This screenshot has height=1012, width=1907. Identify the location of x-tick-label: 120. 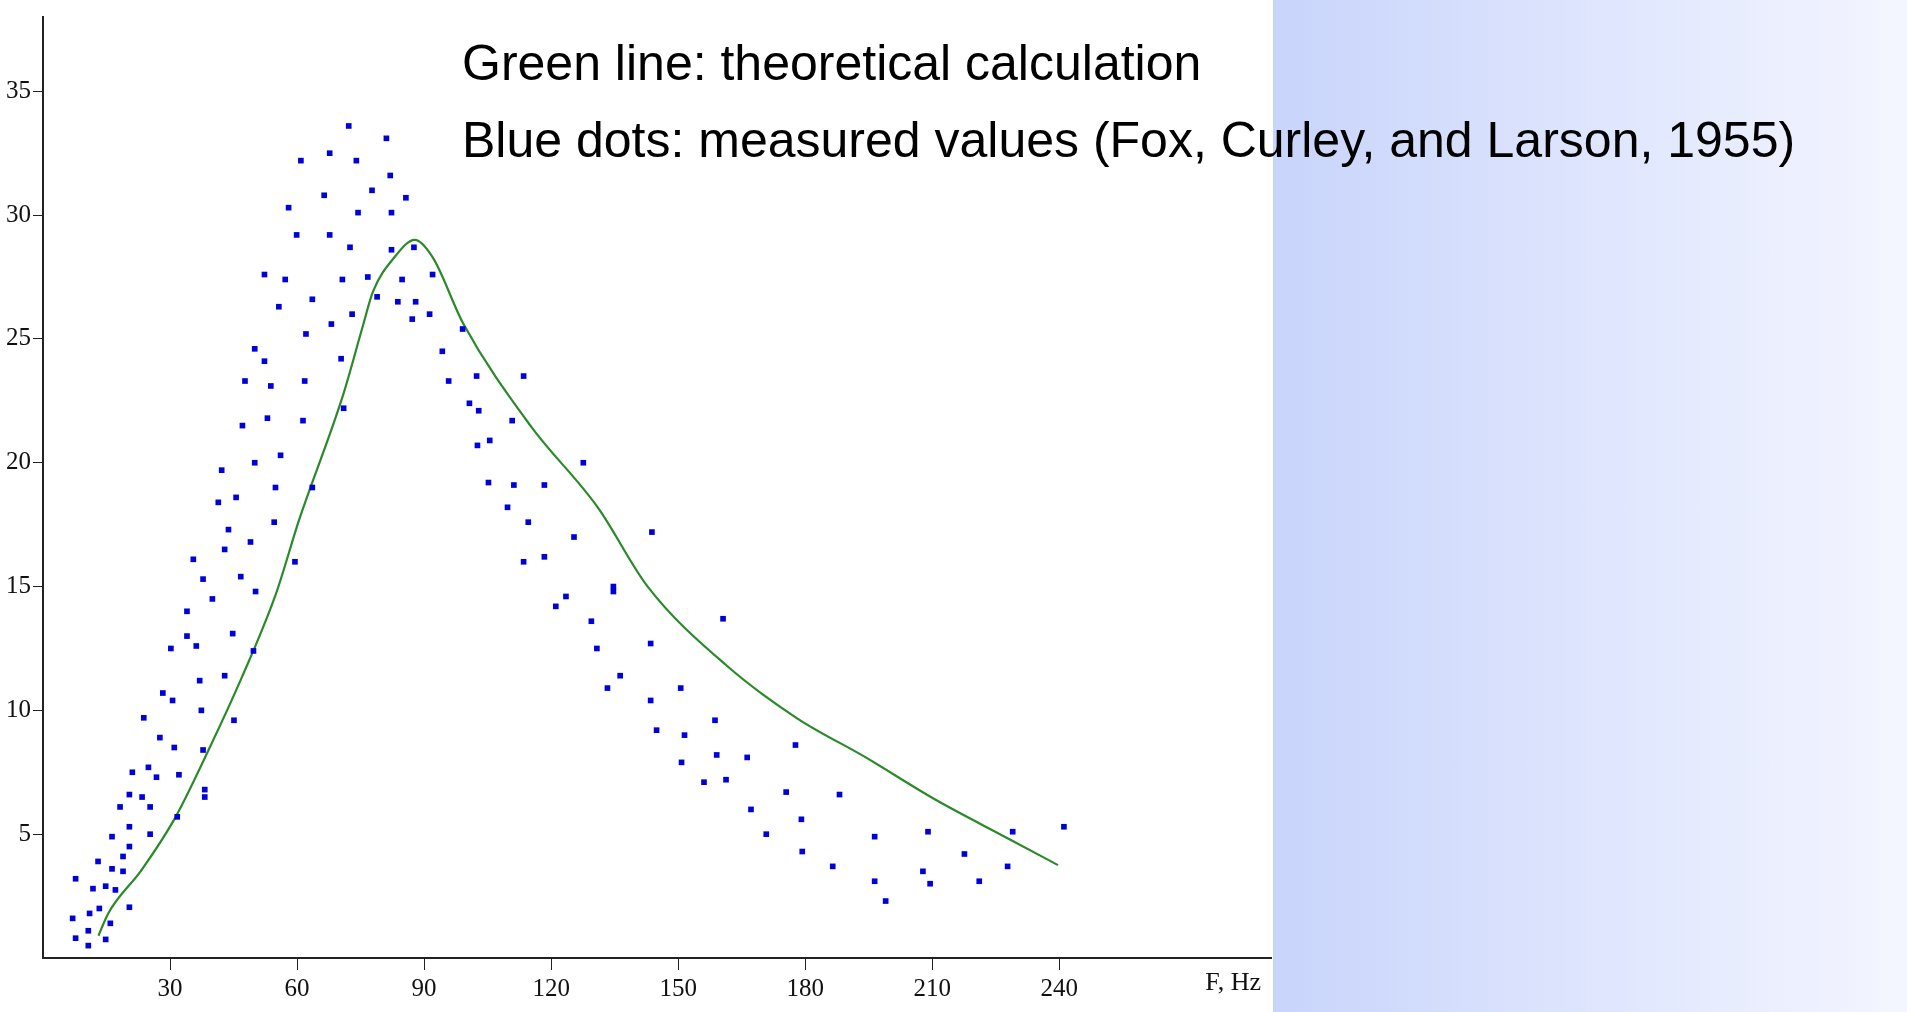
(551, 987).